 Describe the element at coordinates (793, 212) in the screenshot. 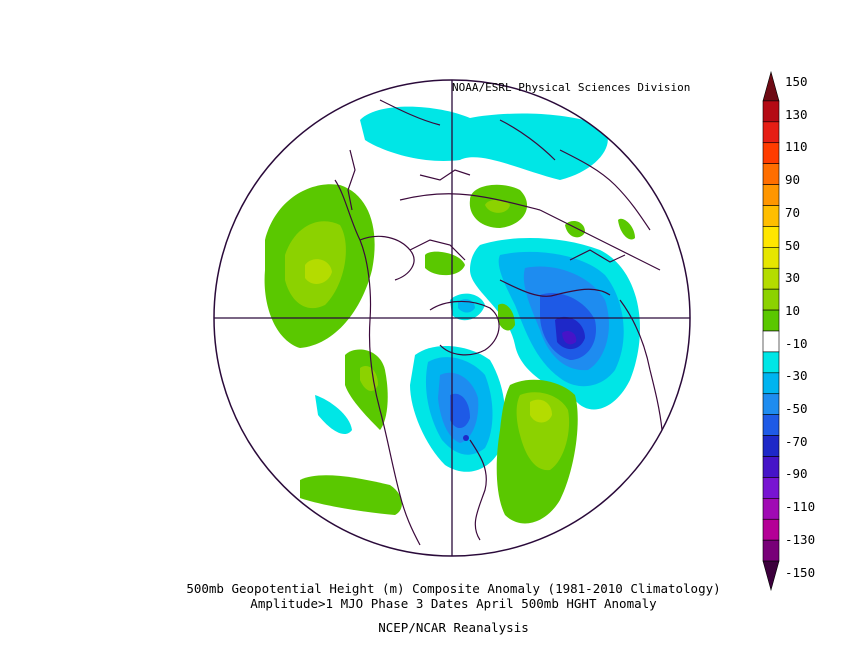

I see `colorbar-label: 70` at that location.